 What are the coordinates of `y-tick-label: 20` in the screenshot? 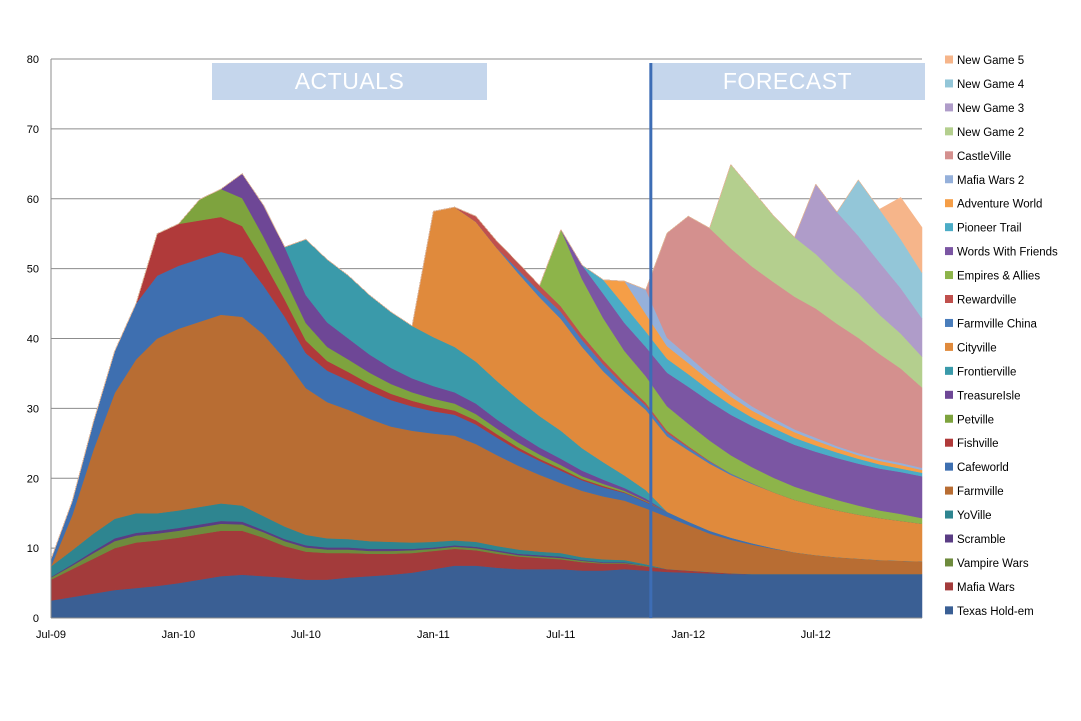 It's located at (33, 479).